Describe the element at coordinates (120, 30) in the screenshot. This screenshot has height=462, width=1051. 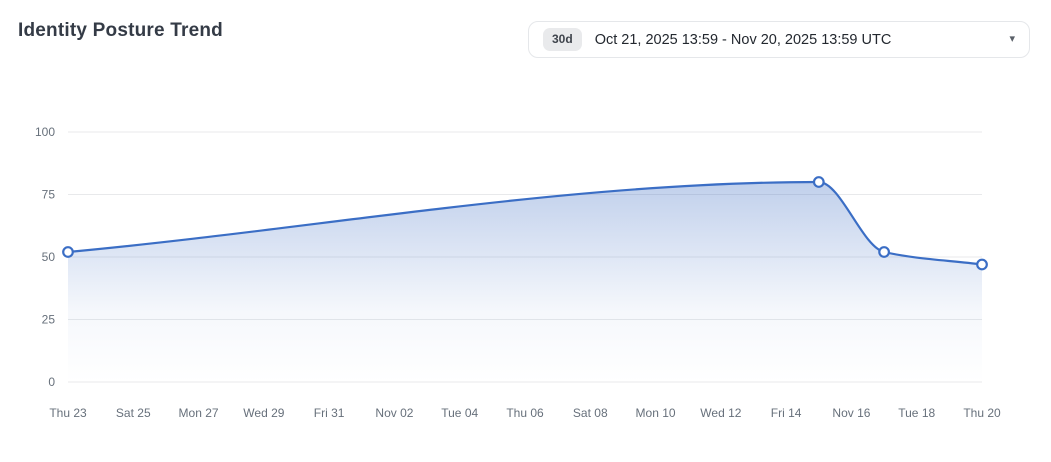
I see `page-title: Identity Posture Trend` at that location.